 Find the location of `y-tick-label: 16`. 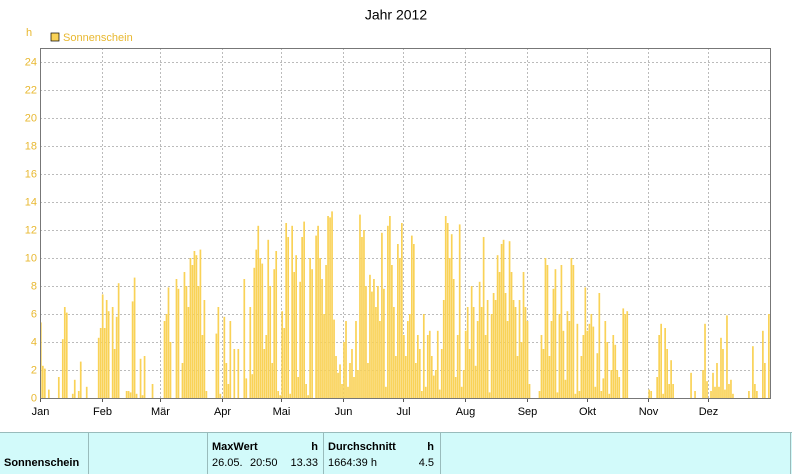

y-tick-label: 16 is located at coordinates (31, 174).